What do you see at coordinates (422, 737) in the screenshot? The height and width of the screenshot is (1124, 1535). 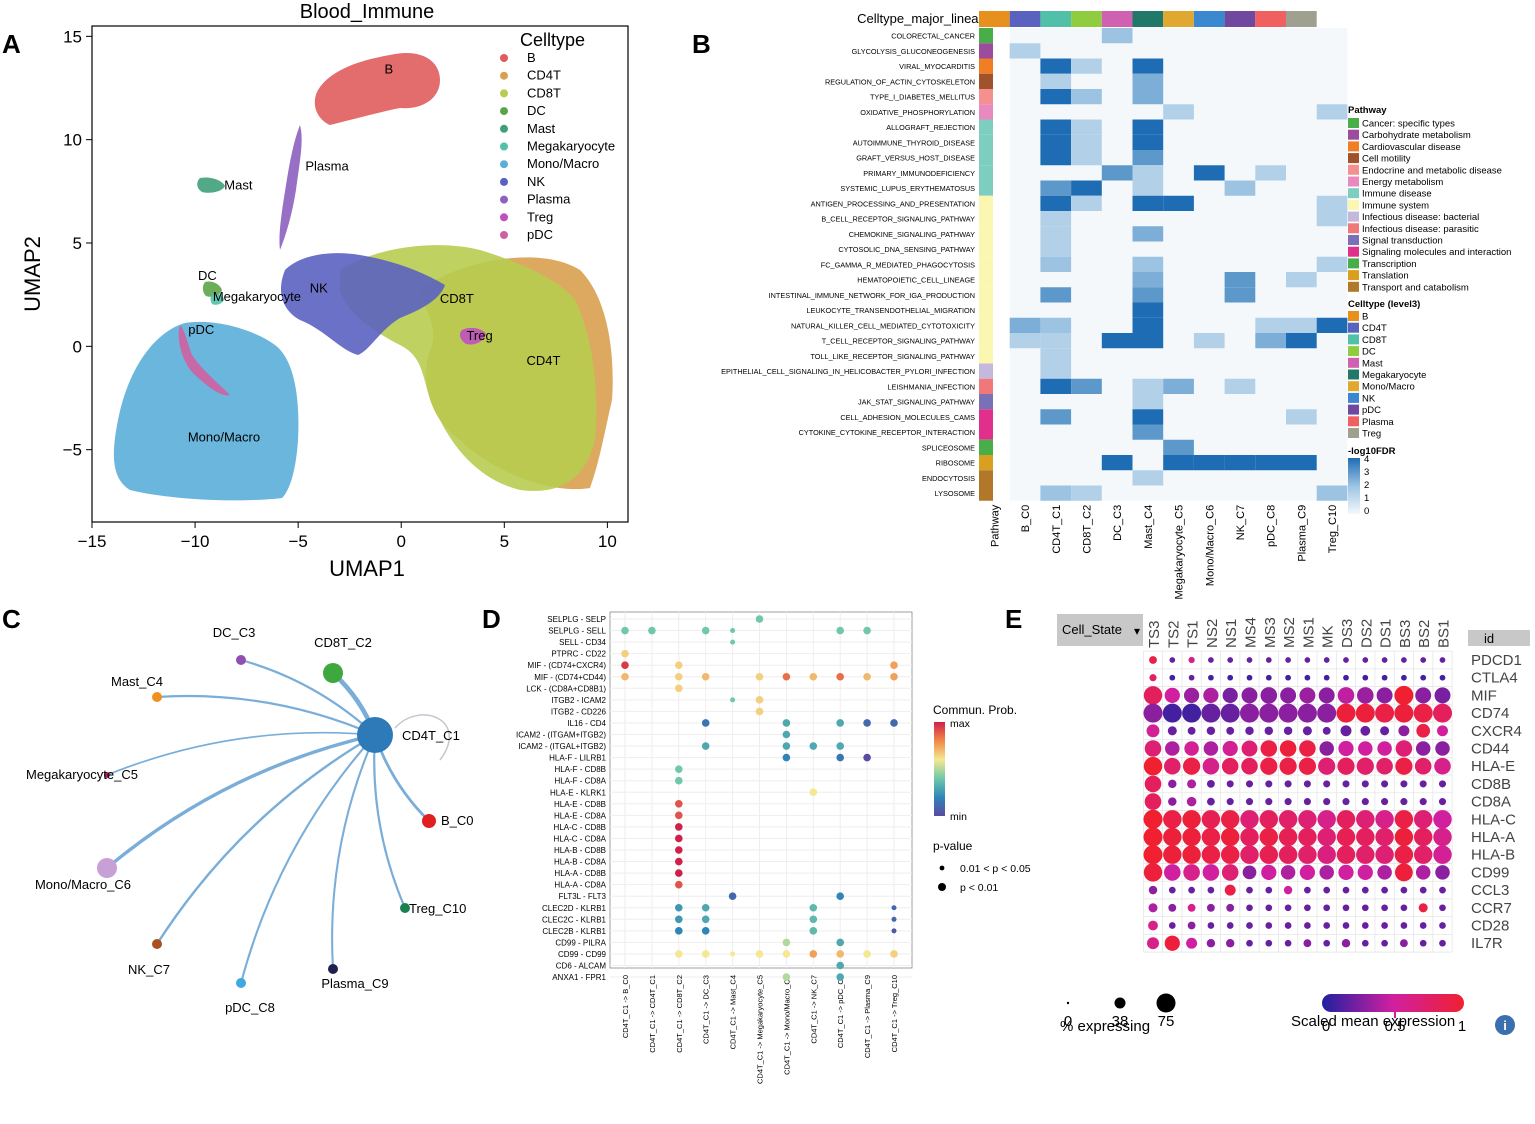 I see `network-self-loop` at bounding box center [422, 737].